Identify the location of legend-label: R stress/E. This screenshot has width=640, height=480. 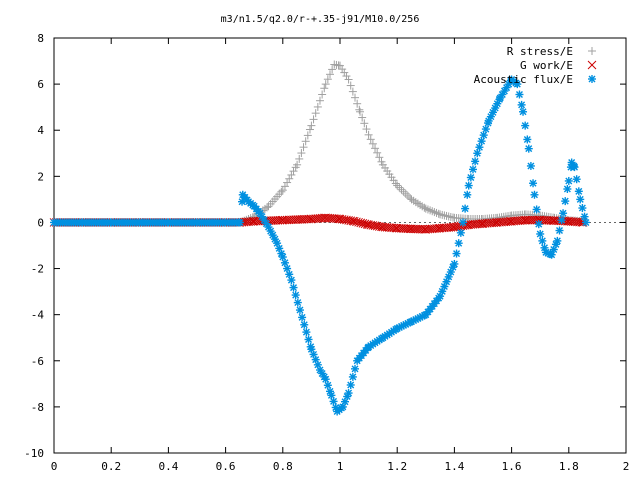
(540, 51).